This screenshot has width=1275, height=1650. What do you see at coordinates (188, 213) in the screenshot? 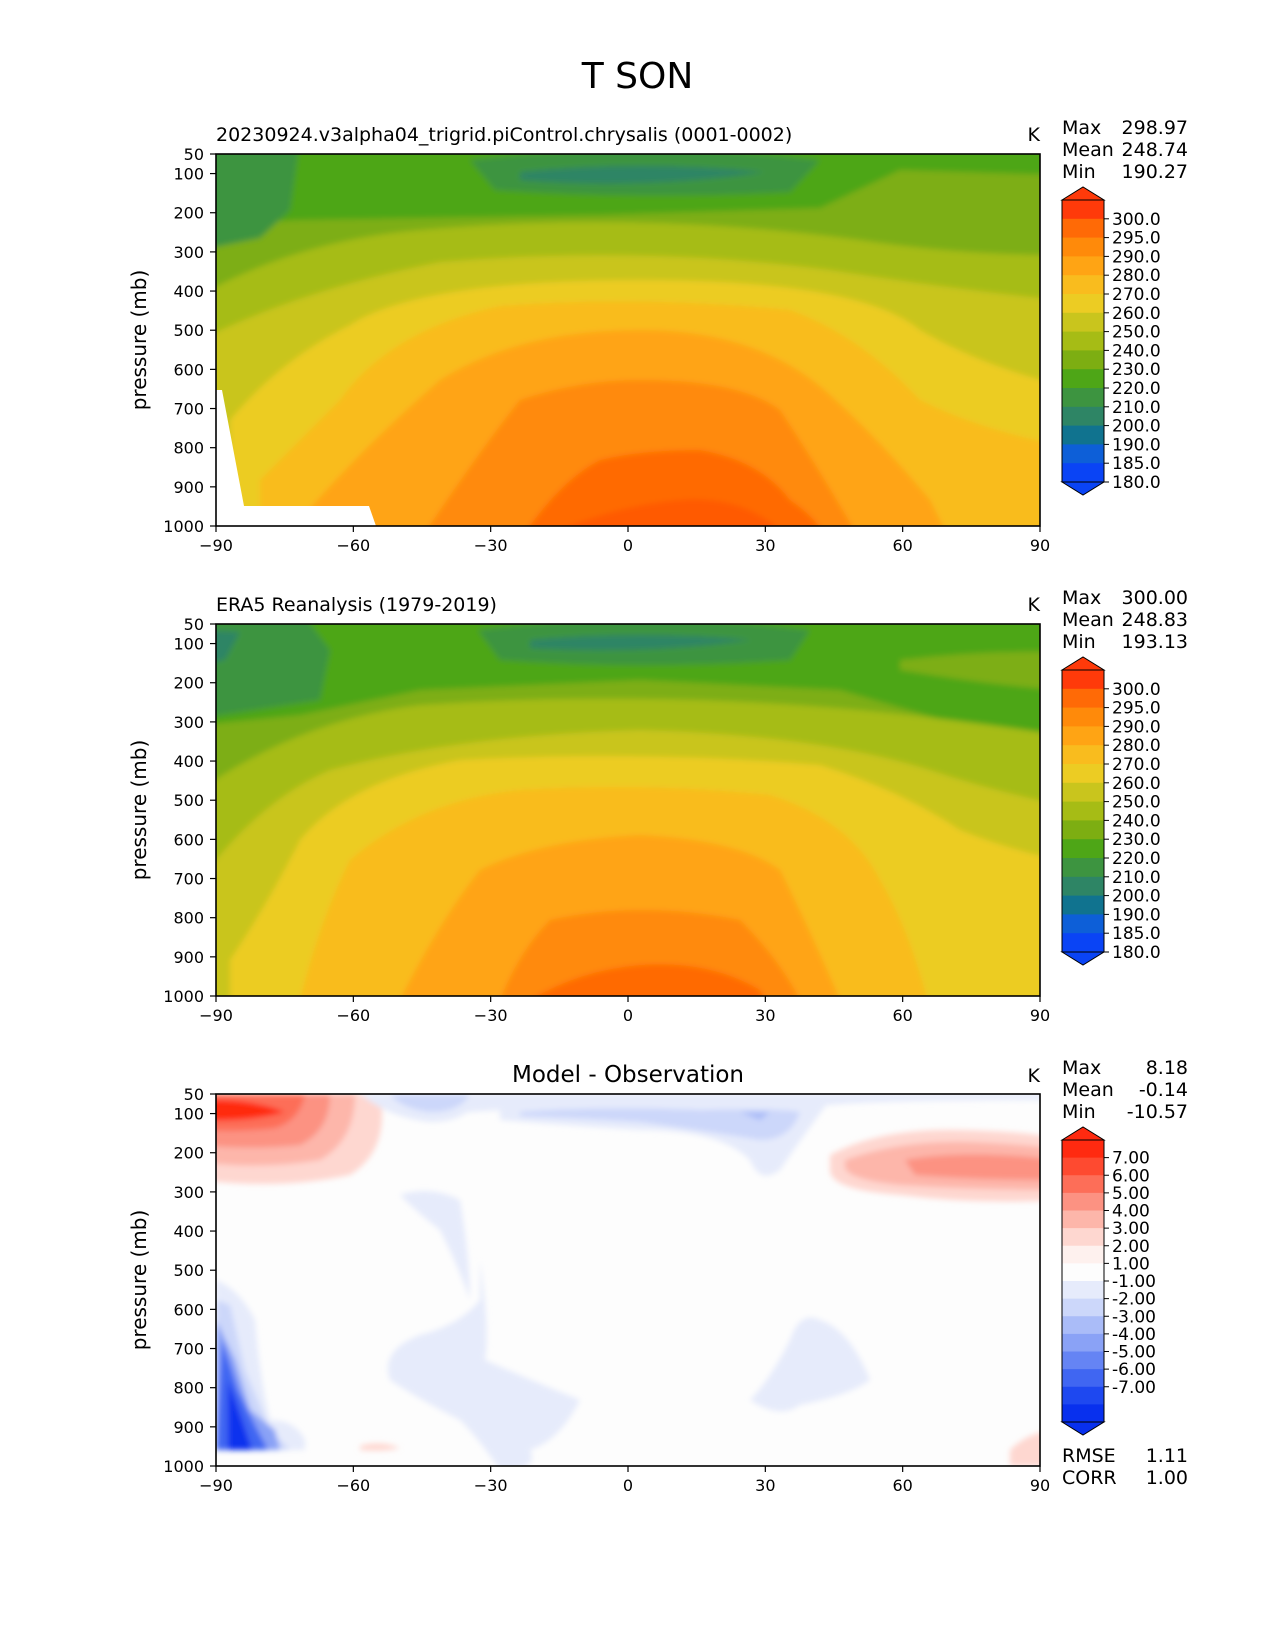
I see `y-tick-label: 200` at bounding box center [188, 213].